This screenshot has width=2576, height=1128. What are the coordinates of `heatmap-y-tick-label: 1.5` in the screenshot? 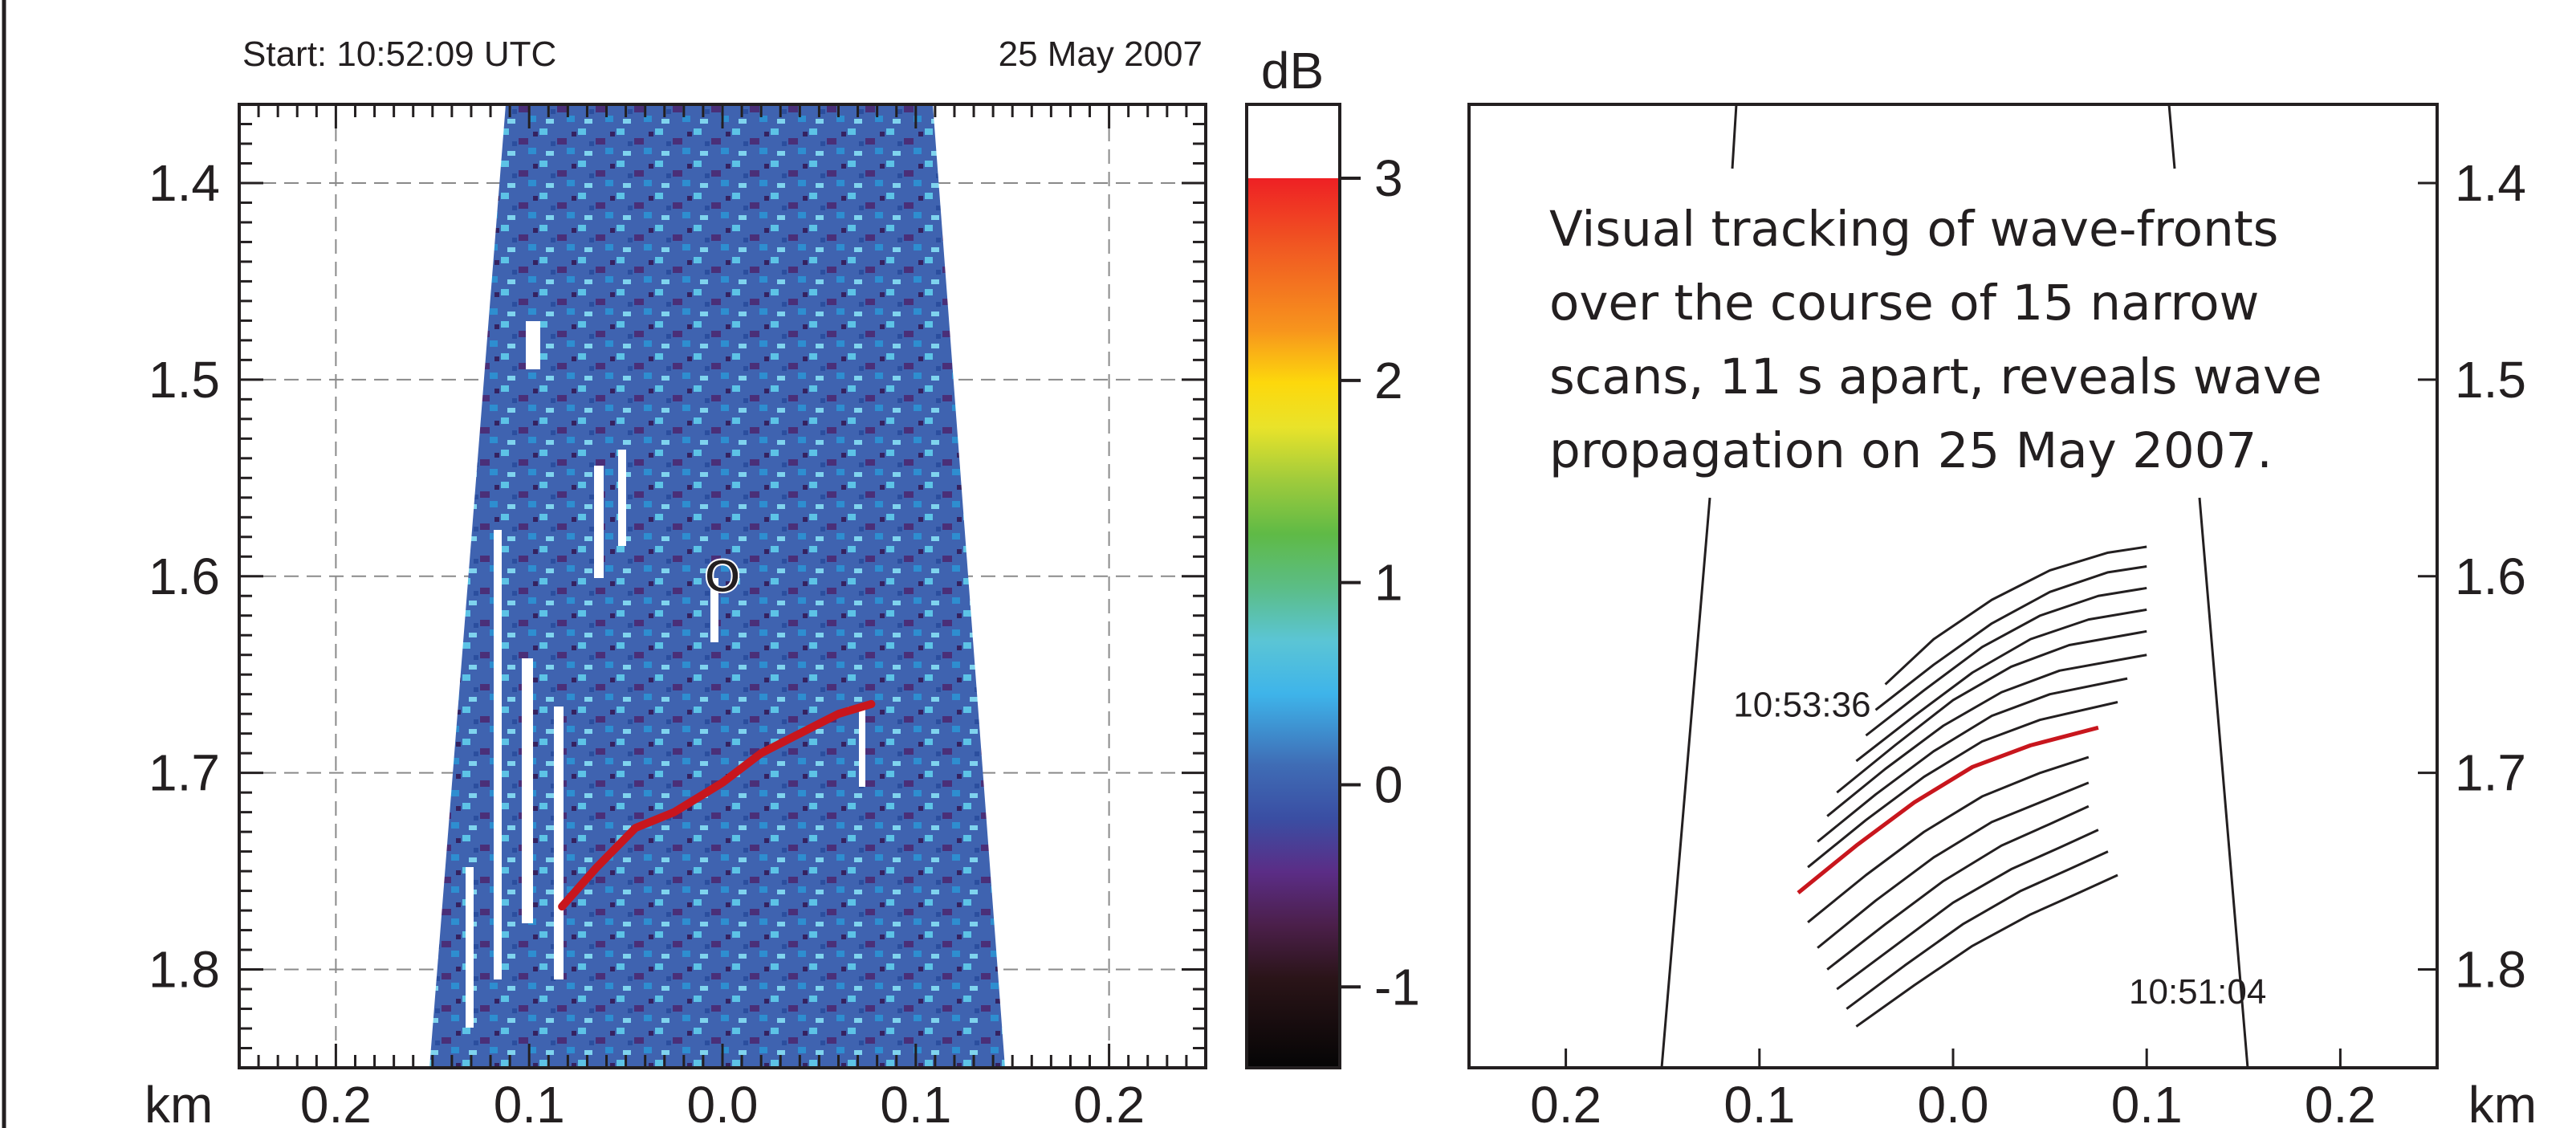 It's located at (184, 380).